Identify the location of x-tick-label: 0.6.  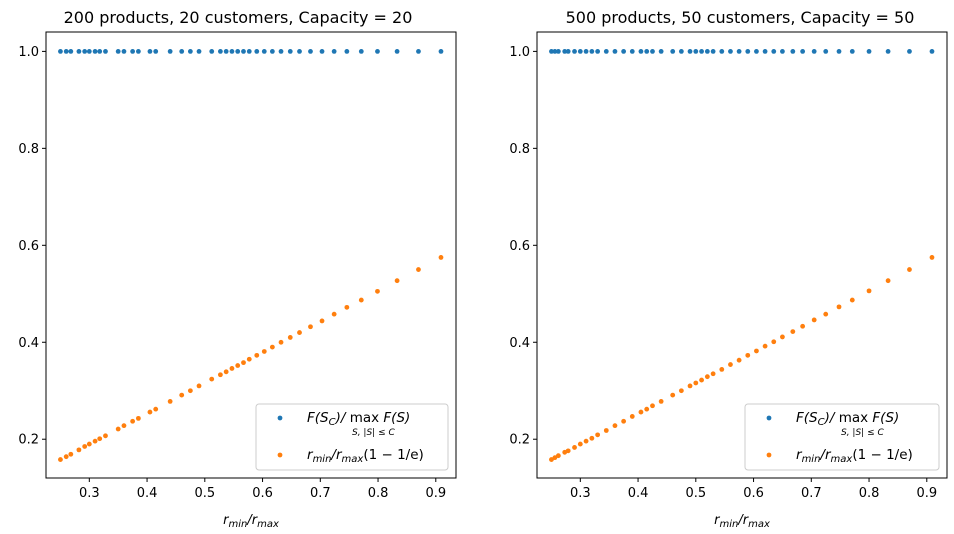
(262, 493).